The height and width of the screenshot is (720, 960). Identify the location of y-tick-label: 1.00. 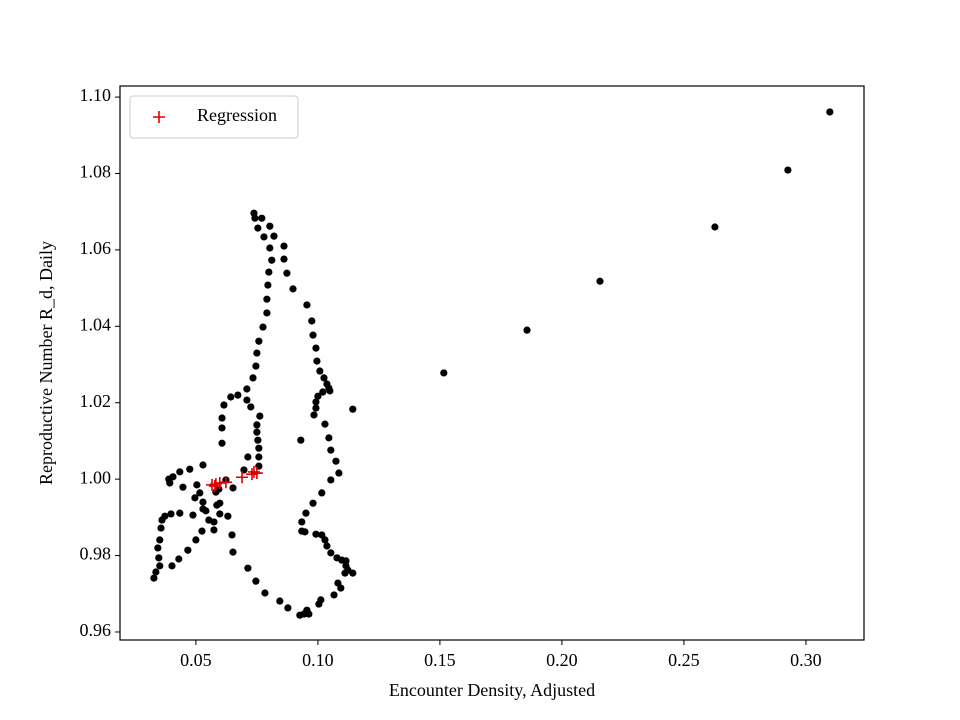
(96, 477).